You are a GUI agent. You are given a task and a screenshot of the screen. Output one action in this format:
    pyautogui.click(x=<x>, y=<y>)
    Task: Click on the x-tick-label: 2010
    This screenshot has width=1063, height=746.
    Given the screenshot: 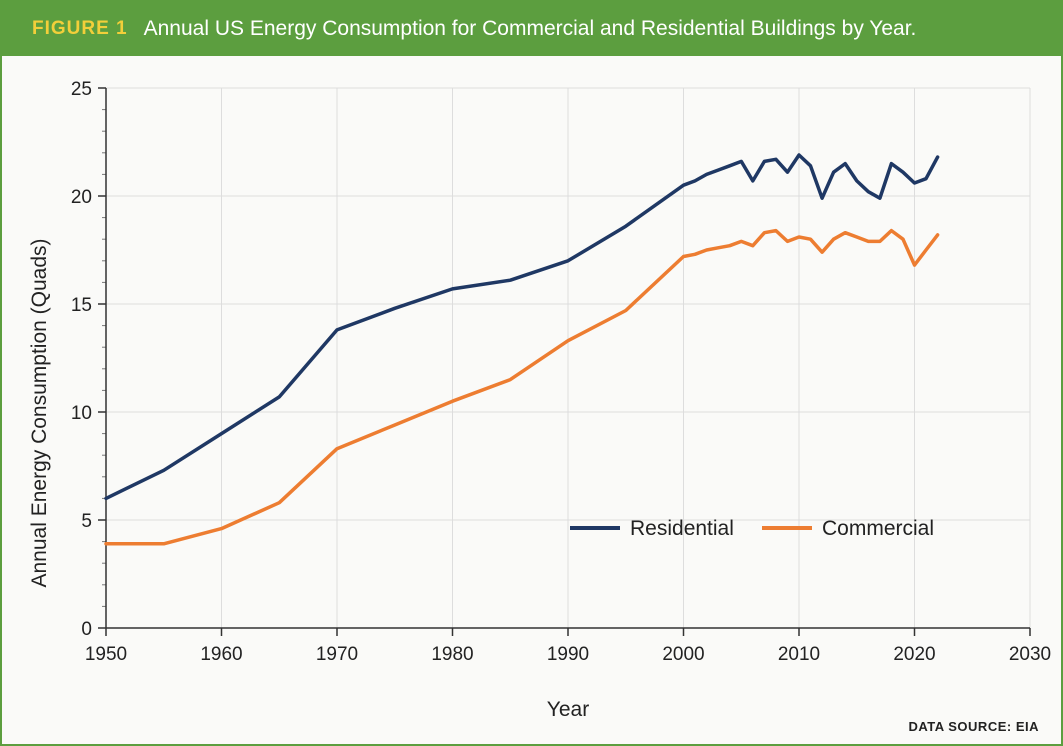 What is the action you would take?
    pyautogui.click(x=799, y=654)
    